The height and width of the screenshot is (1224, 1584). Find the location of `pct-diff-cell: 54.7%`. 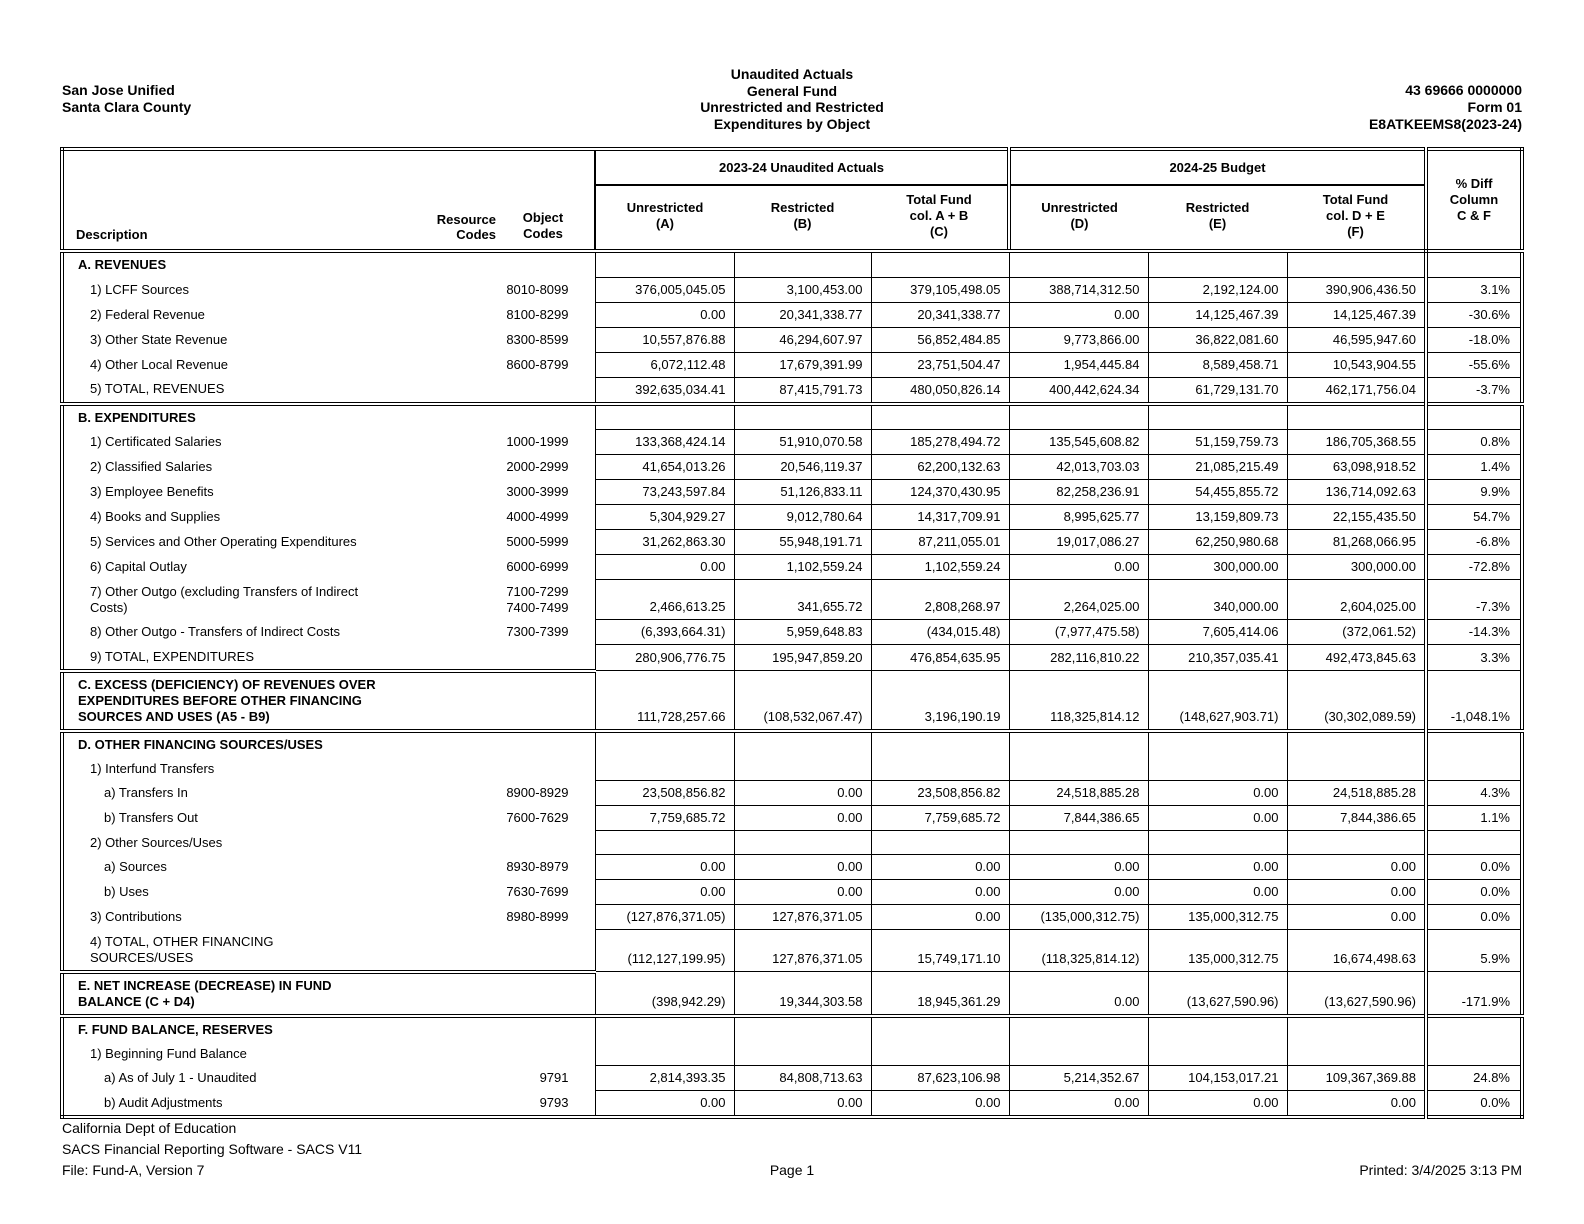

pct-diff-cell: 54.7% is located at coordinates (1473, 517).